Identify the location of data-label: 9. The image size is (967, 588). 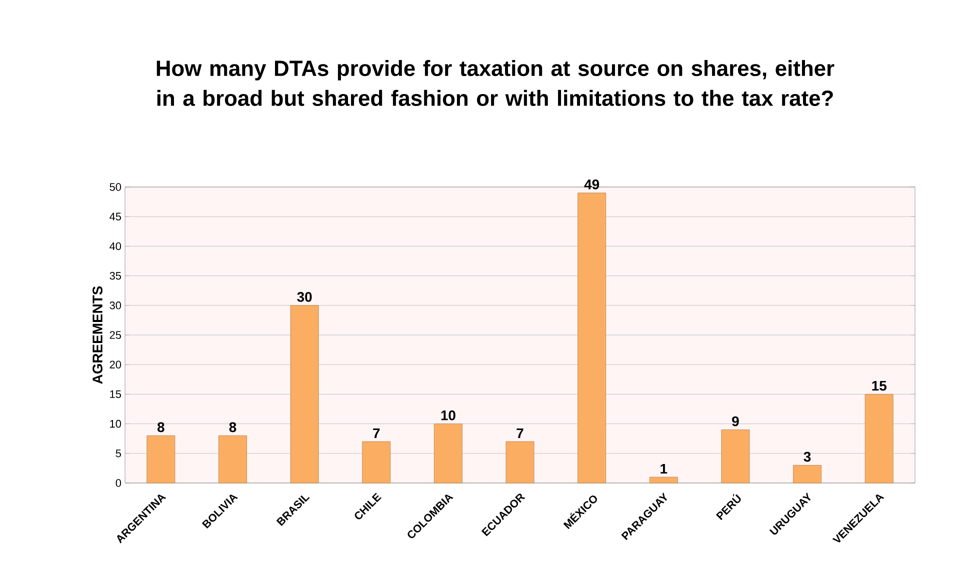
(735, 421).